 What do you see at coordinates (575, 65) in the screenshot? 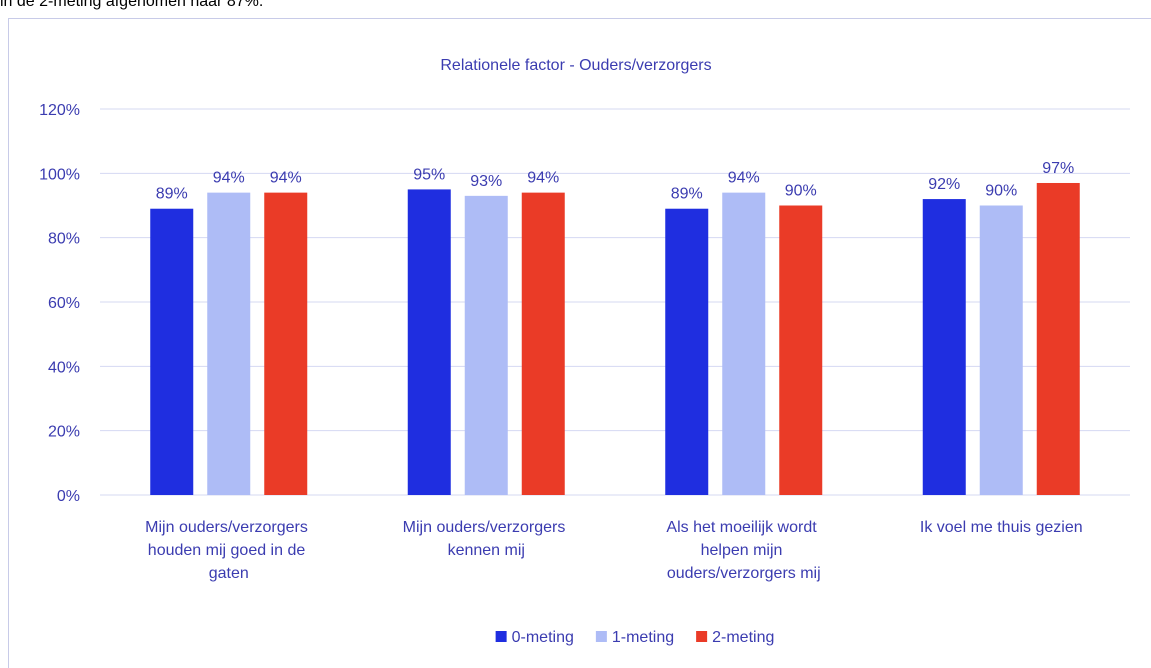
I see `chart-title: Relationele factor - Ouders/verzorgers` at bounding box center [575, 65].